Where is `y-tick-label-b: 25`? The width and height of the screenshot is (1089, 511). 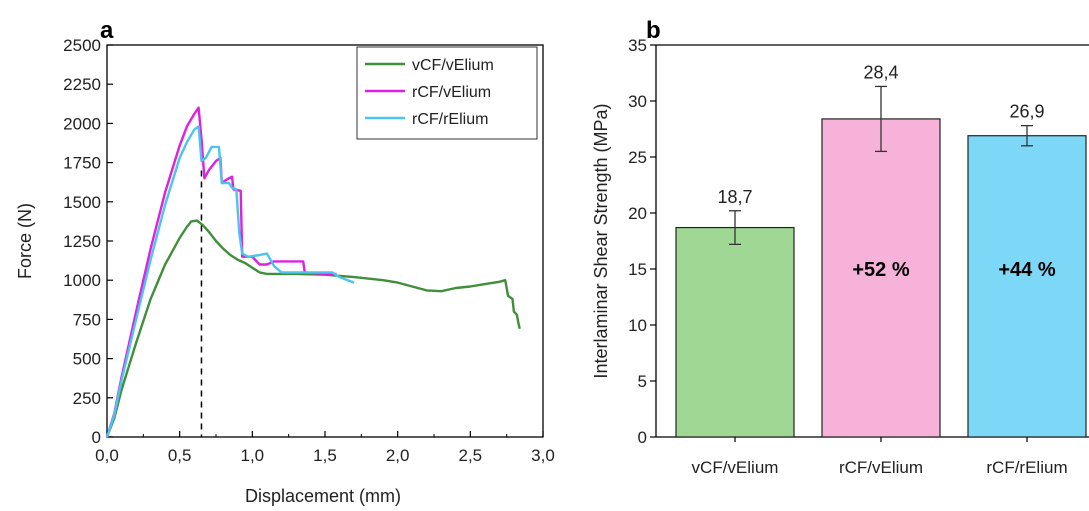
y-tick-label-b: 25 is located at coordinates (637, 157).